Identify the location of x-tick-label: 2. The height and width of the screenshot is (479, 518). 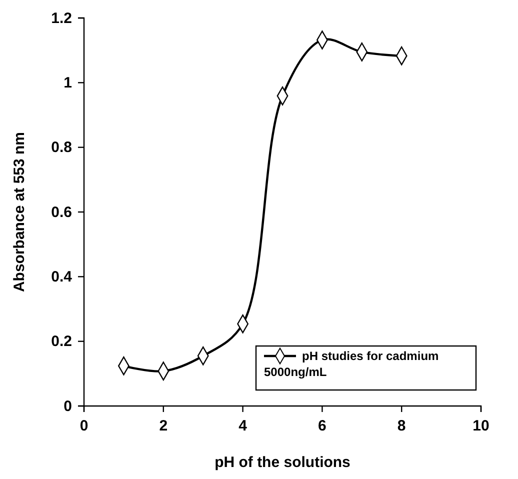
(163, 426).